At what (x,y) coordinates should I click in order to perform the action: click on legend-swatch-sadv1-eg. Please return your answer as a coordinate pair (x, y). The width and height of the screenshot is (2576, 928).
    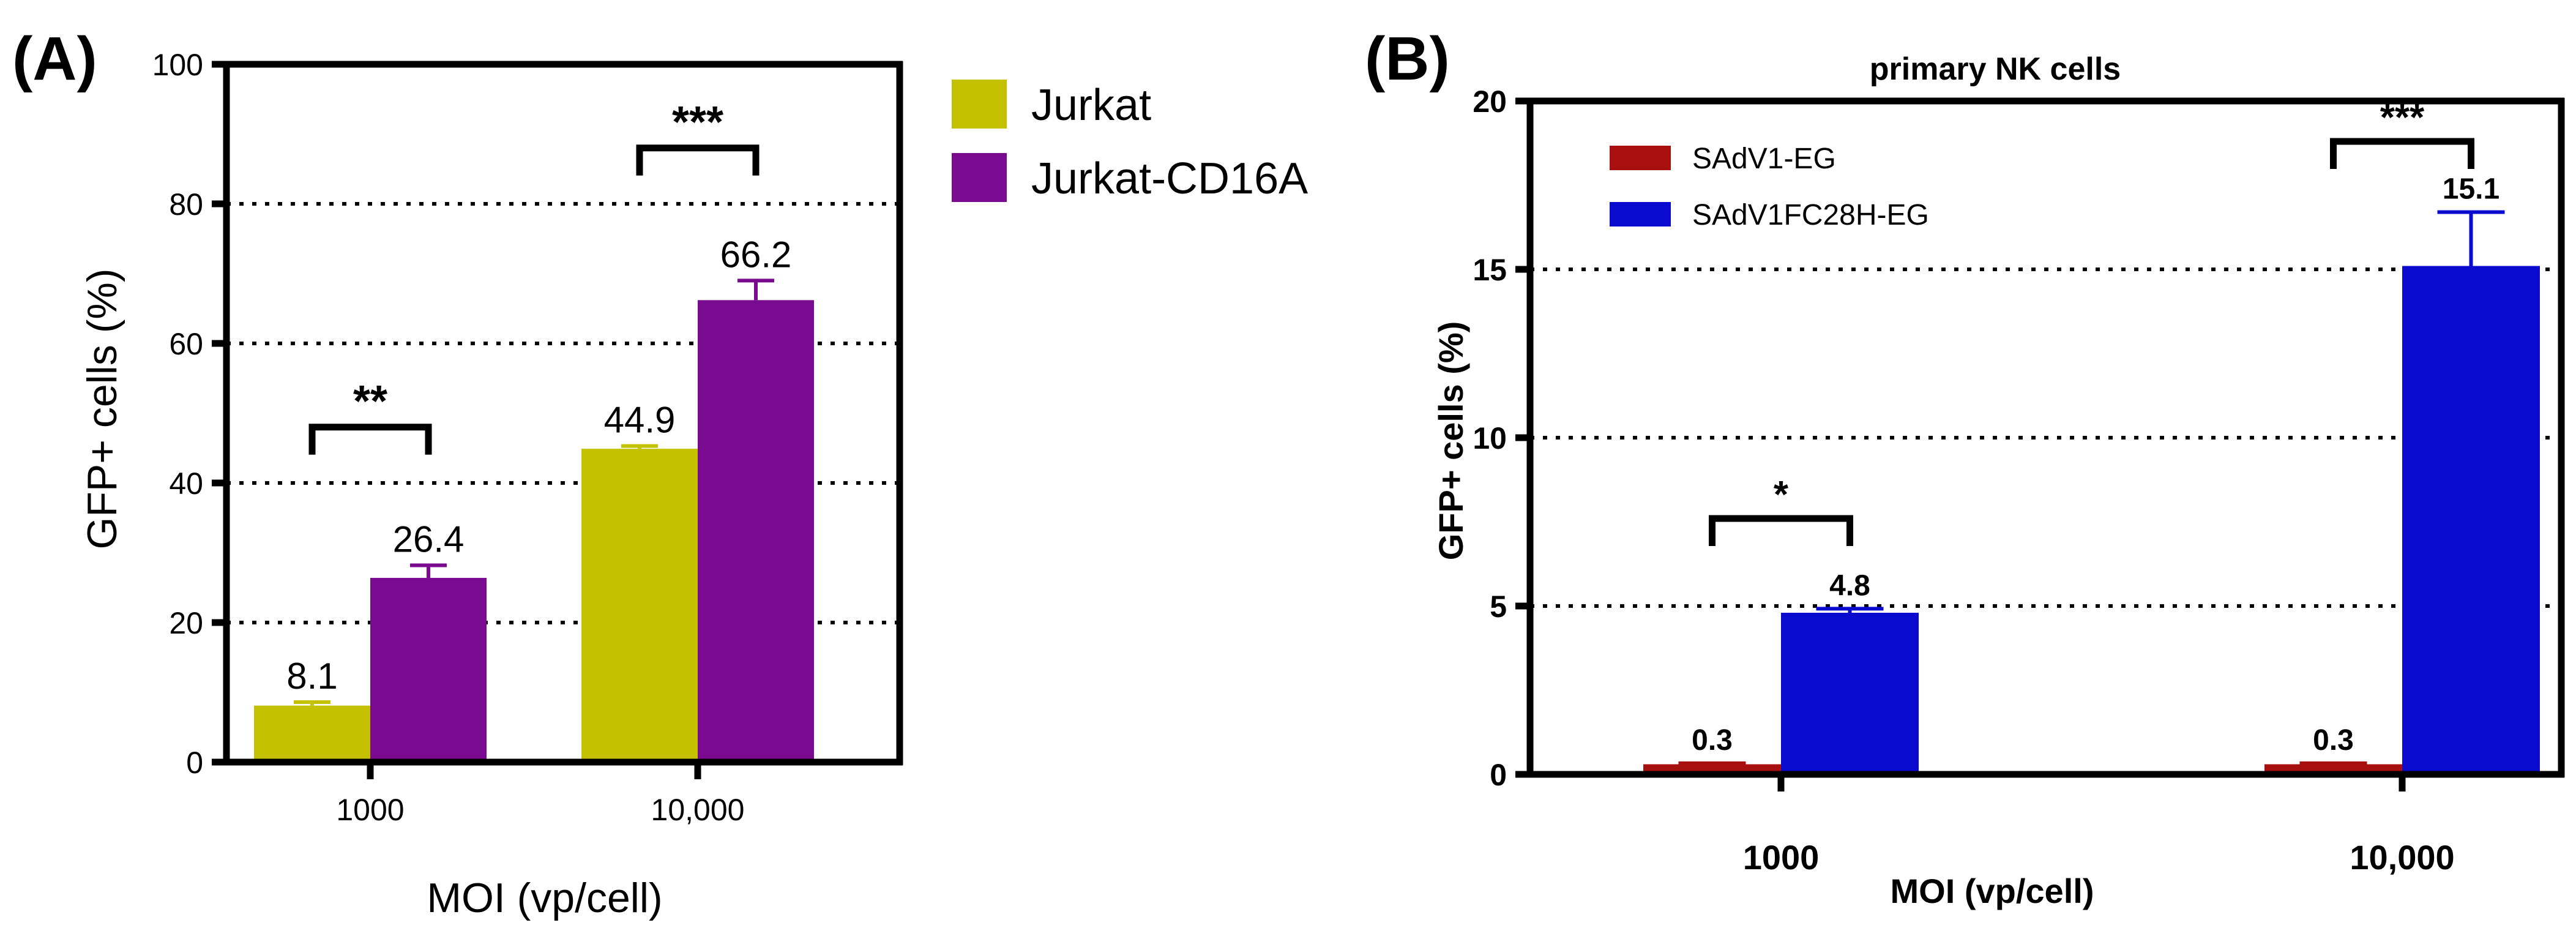
    Looking at the image, I should click on (1641, 158).